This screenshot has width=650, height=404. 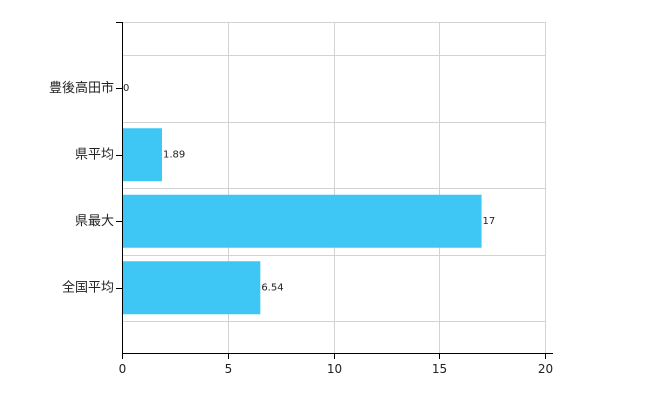 What do you see at coordinates (88, 287) in the screenshot?
I see `category-label: 全国平均` at bounding box center [88, 287].